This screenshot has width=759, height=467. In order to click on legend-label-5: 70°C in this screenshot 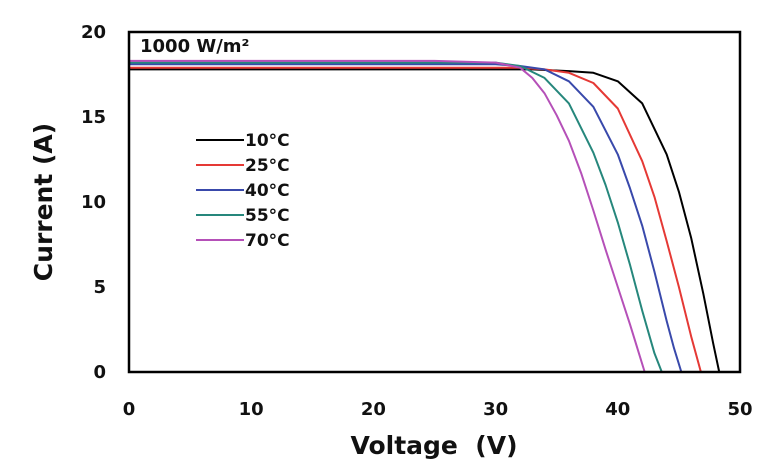, I will do `click(267, 241)`.